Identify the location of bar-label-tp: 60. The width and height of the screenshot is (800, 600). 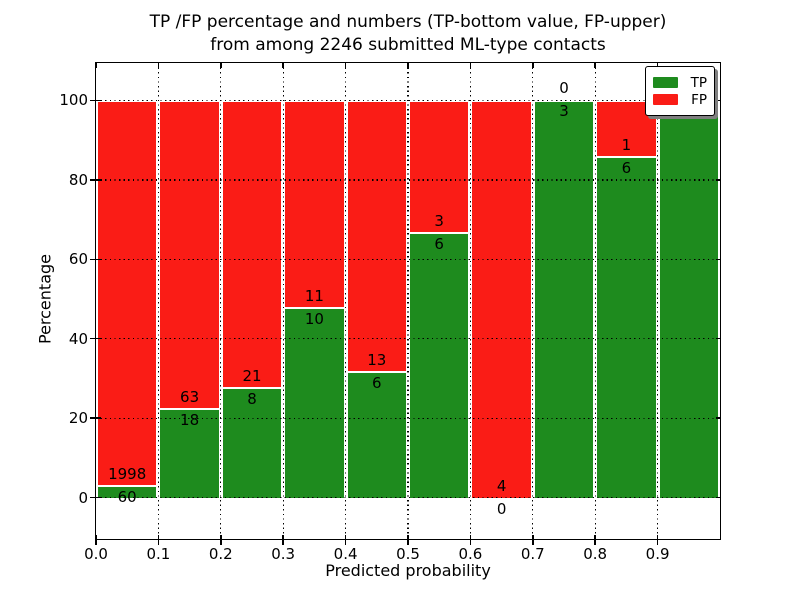
(127, 497).